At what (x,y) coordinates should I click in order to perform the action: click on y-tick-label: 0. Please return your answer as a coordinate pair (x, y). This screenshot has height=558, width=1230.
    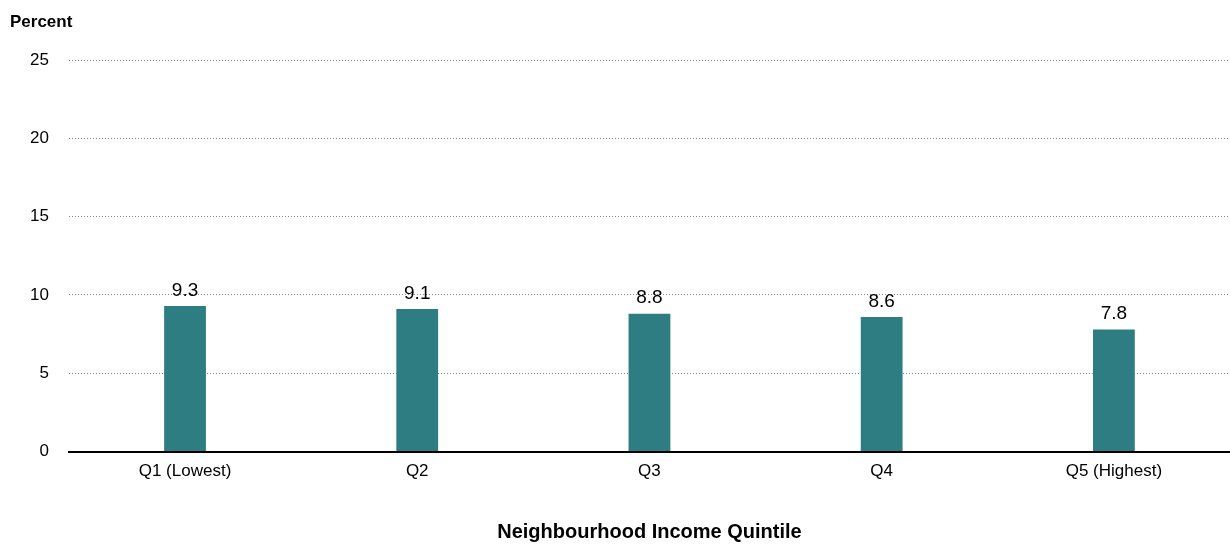
    Looking at the image, I should click on (44, 451).